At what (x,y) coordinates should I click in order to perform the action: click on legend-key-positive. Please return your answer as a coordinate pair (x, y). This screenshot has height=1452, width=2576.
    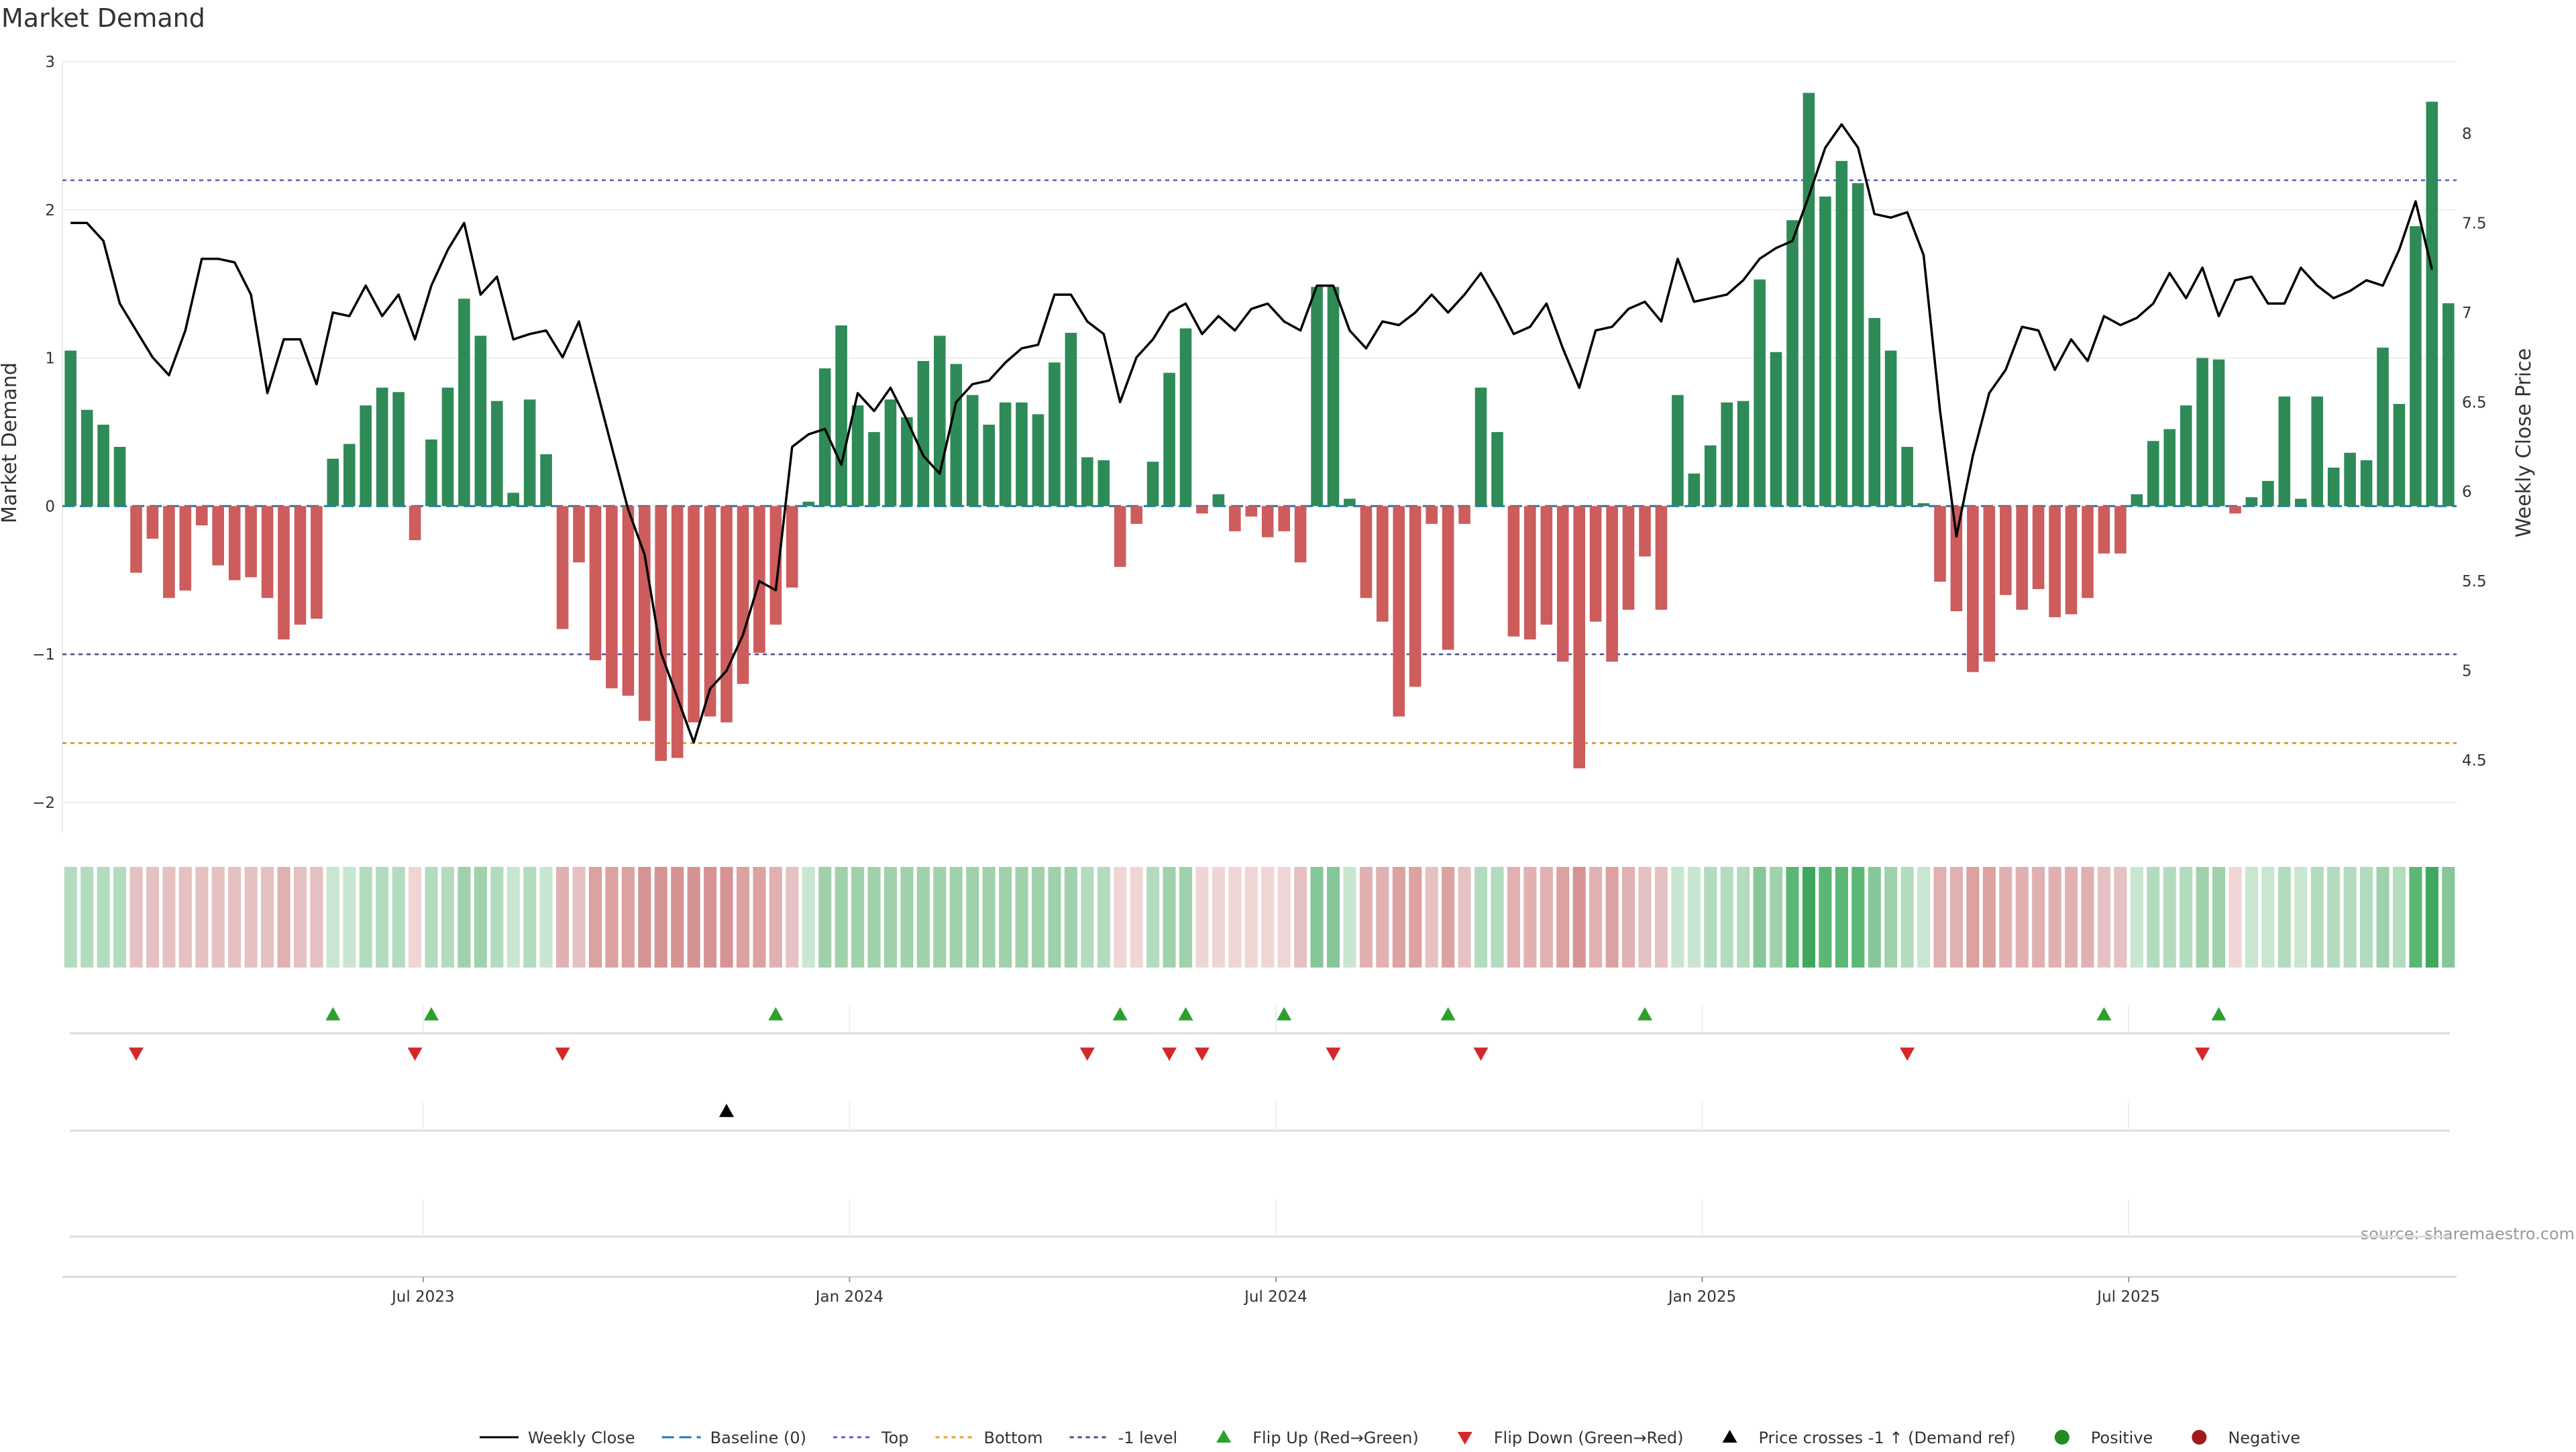
    Looking at the image, I should click on (2062, 1438).